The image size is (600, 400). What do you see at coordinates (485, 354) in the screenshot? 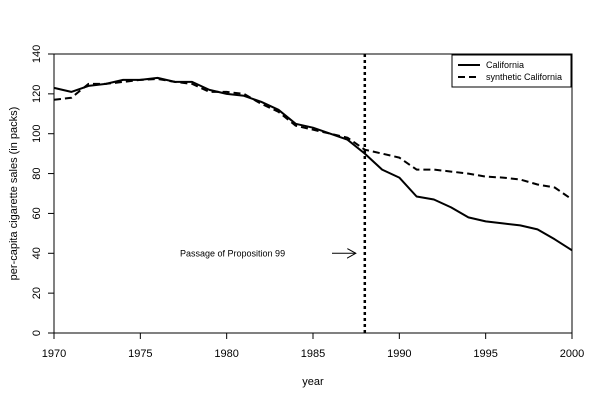
I see `x-tick-label: 1995` at bounding box center [485, 354].